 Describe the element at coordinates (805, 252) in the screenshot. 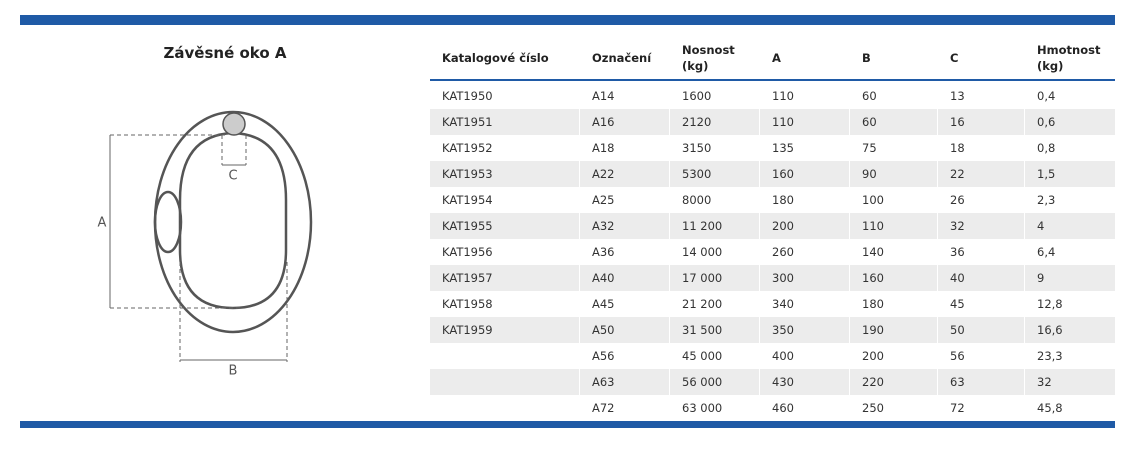

I see `cell: 260` at that location.